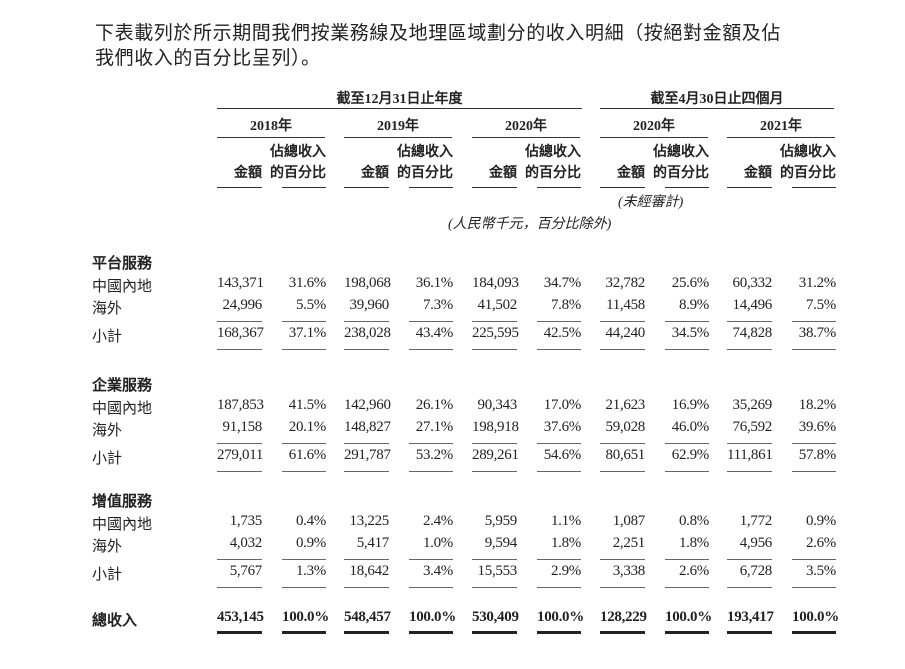 This screenshot has width=905, height=669. Describe the element at coordinates (242, 427) in the screenshot. I see `table-cell: 91,158` at that location.